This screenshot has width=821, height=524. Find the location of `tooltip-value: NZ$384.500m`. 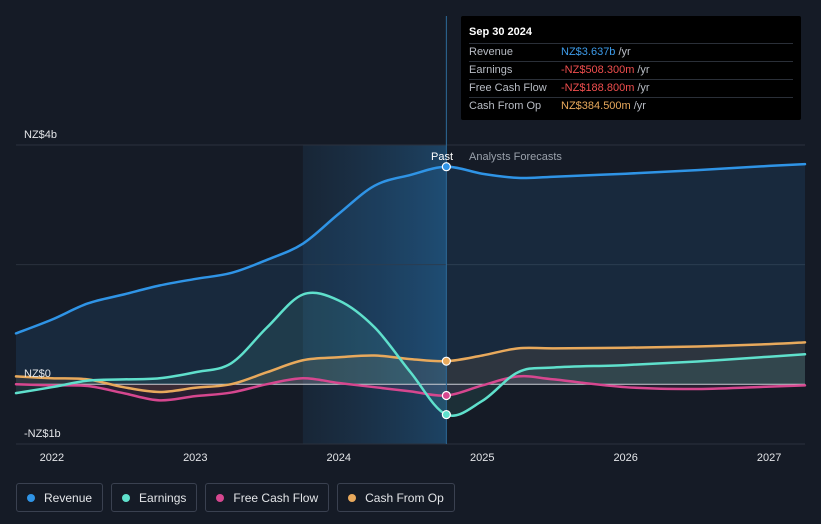

tooltip-value: NZ$384.500m is located at coordinates (596, 106).